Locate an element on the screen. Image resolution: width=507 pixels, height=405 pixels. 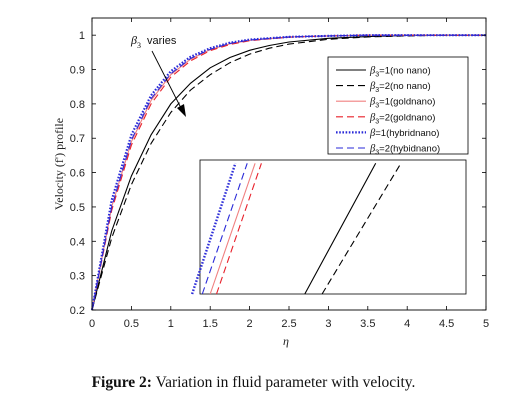
legend-entry-rest: =2(no nano) is located at coordinates (405, 86).